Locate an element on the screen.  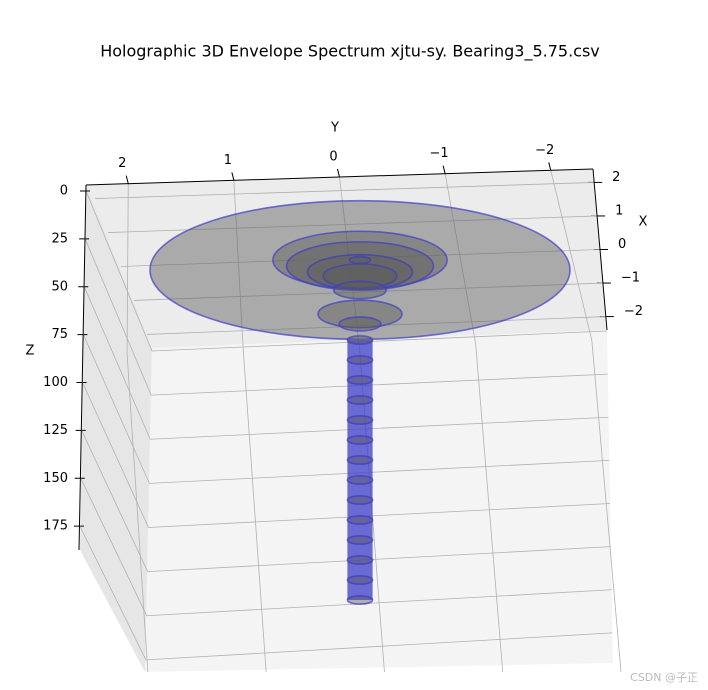
y-tick-label: −2 is located at coordinates (544, 150).